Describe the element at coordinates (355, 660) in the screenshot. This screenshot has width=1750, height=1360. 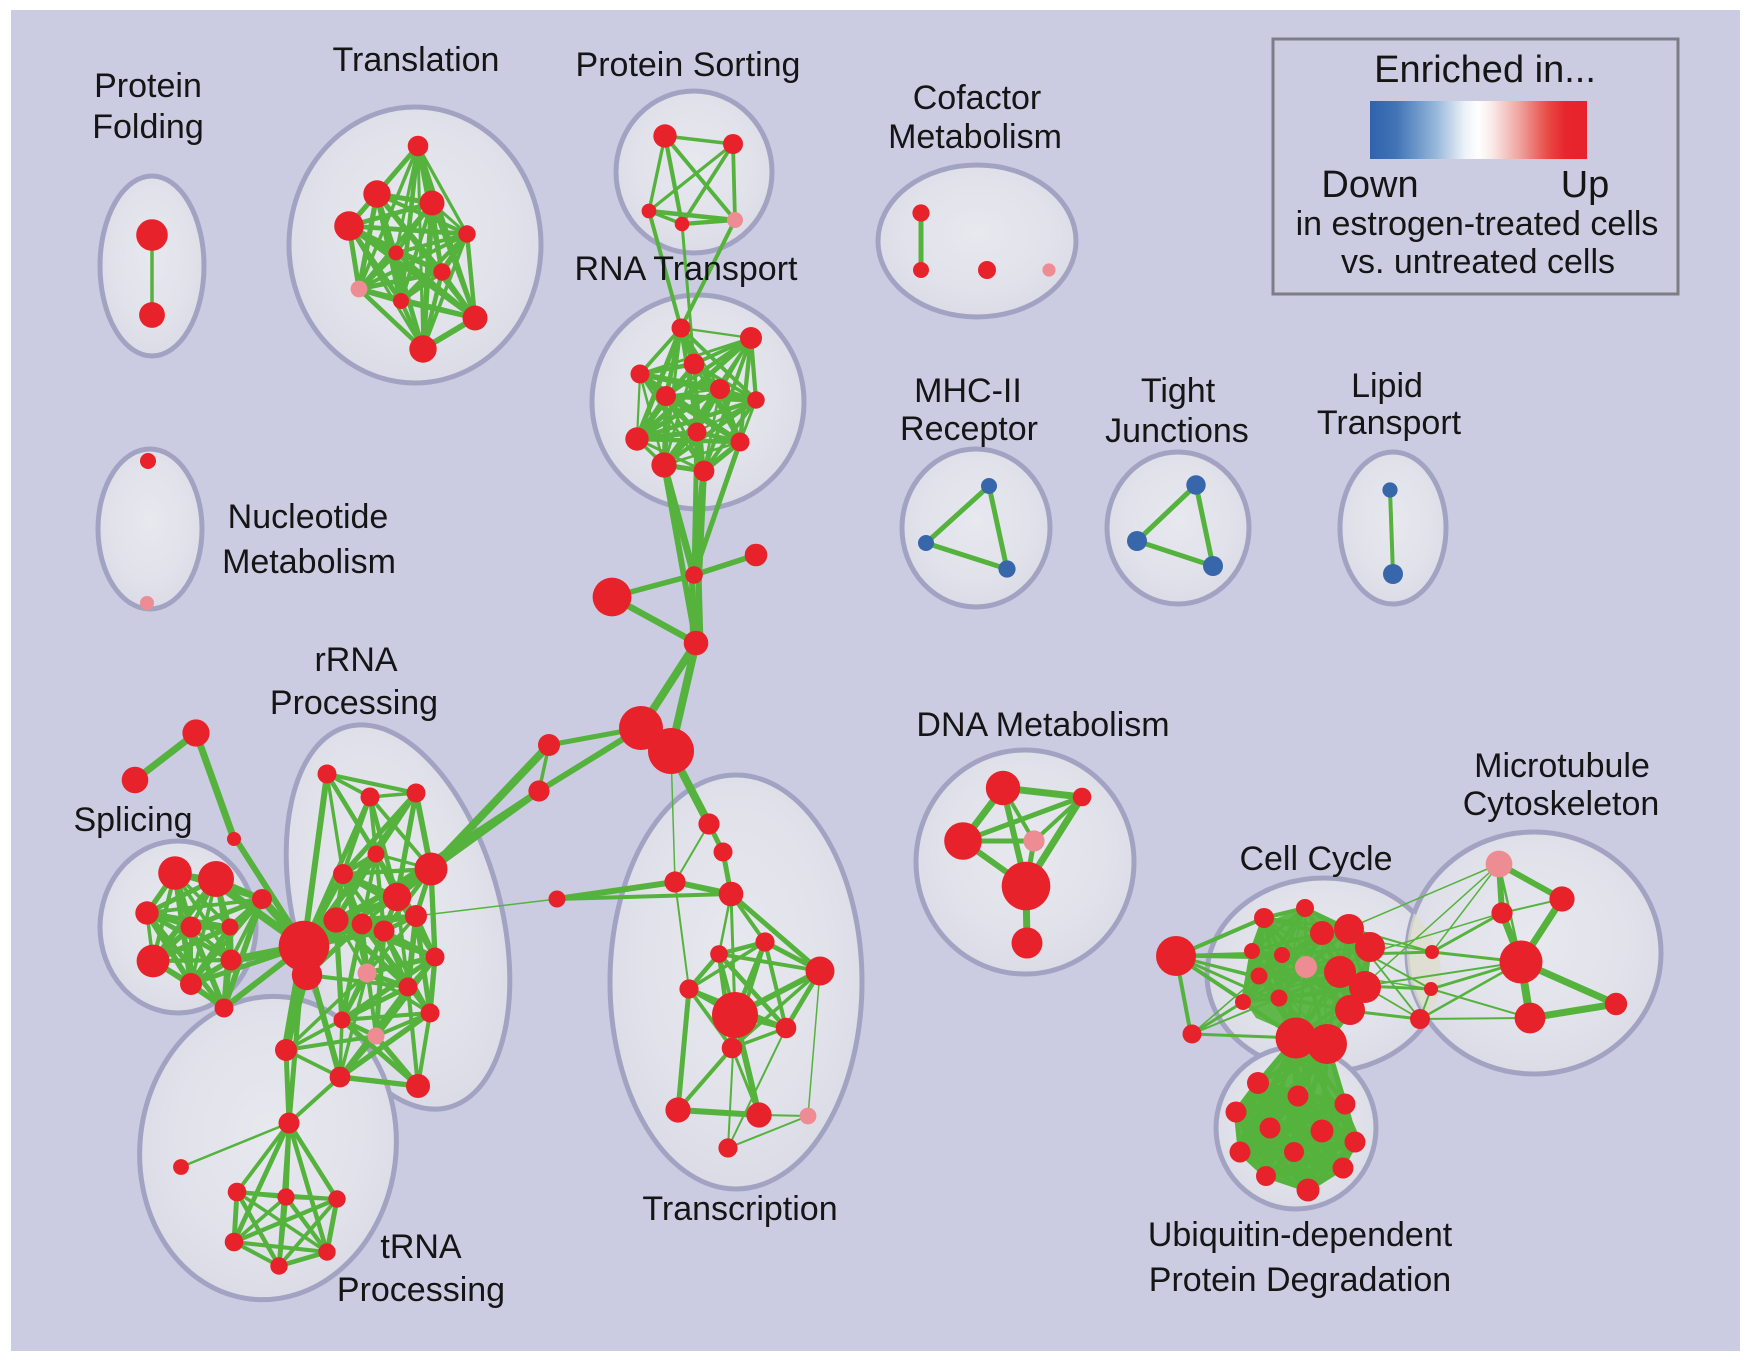
I see `svg-text: rRNA` at that location.